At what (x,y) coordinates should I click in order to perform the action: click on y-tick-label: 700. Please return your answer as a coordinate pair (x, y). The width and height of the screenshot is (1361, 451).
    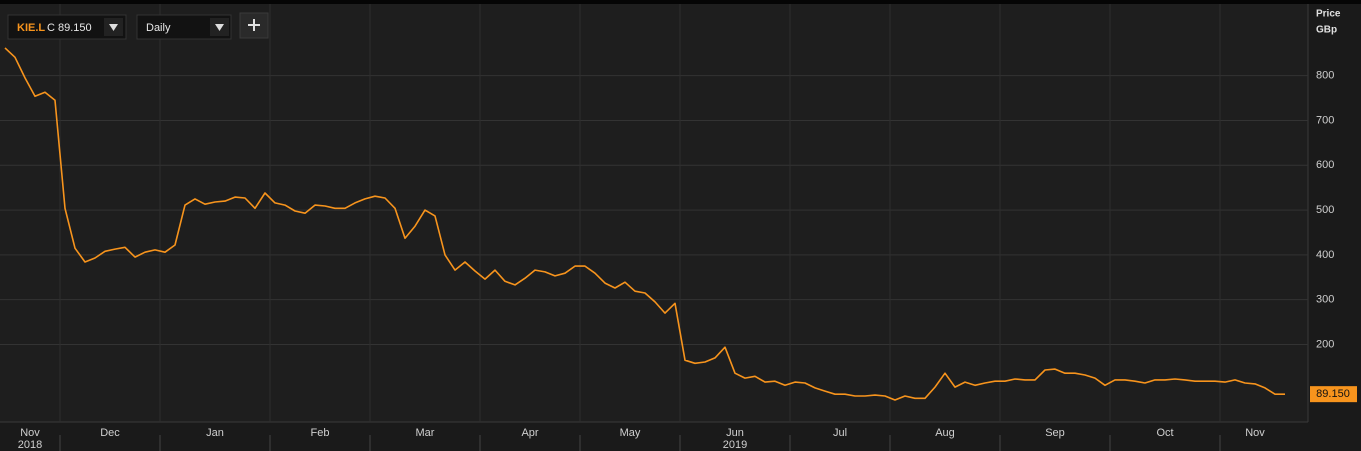
    Looking at the image, I should click on (1325, 120).